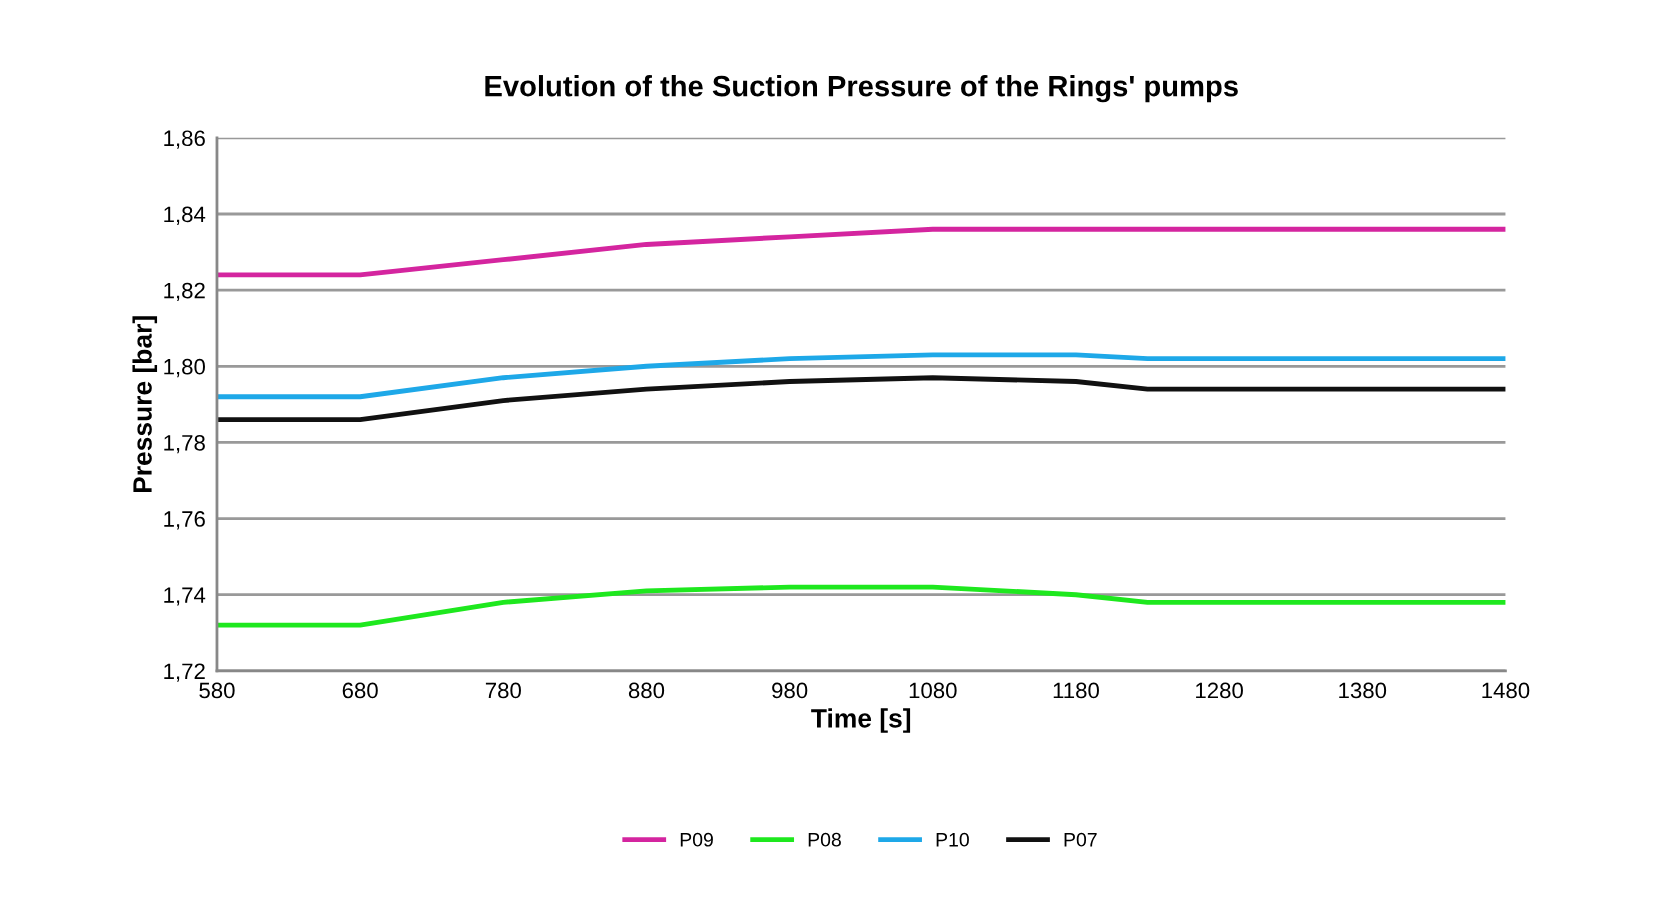 This screenshot has height=919, width=1669. What do you see at coordinates (933, 690) in the screenshot?
I see `x-tick-label: 1080` at bounding box center [933, 690].